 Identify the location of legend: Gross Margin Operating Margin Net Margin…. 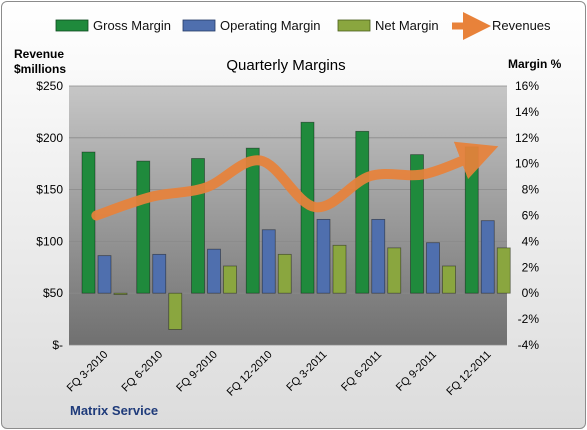
(303, 26).